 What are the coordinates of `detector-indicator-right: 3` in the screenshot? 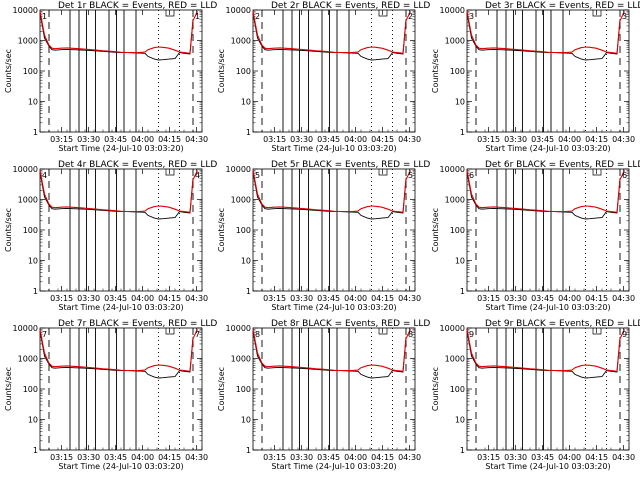 It's located at (624, 16).